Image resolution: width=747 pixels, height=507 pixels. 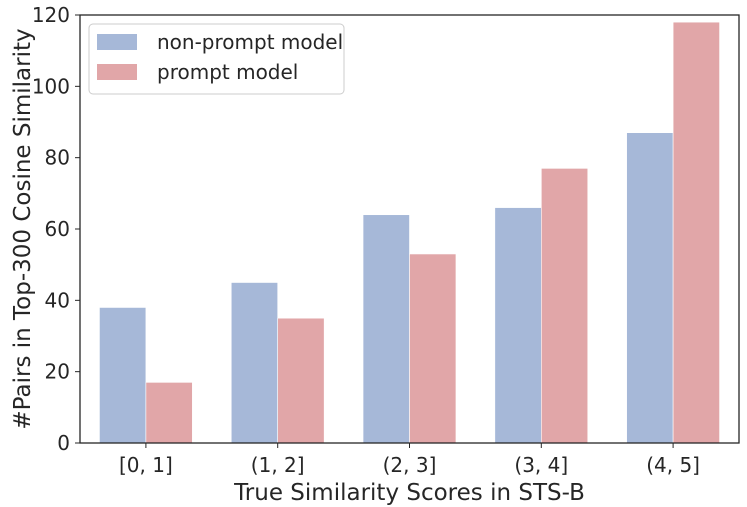 What do you see at coordinates (117, 42) in the screenshot?
I see `legend-swatch-non-prompt-model` at bounding box center [117, 42].